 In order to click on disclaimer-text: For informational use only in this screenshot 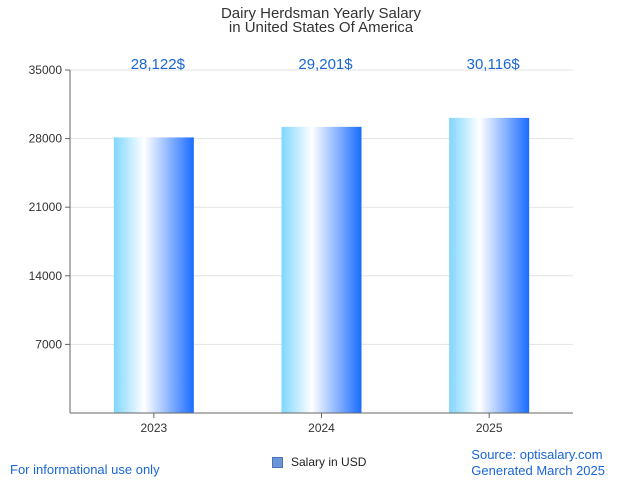, I will do `click(85, 469)`.